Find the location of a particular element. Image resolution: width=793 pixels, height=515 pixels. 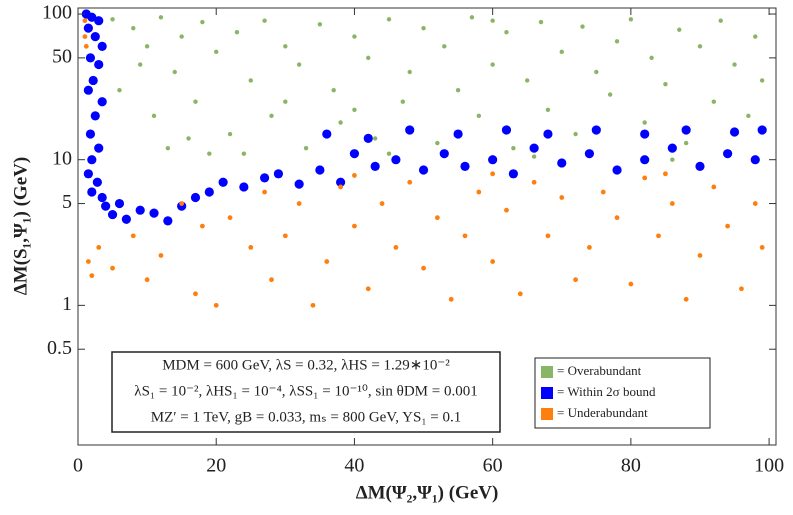

y-tick-label: 5 is located at coordinates (67, 202).